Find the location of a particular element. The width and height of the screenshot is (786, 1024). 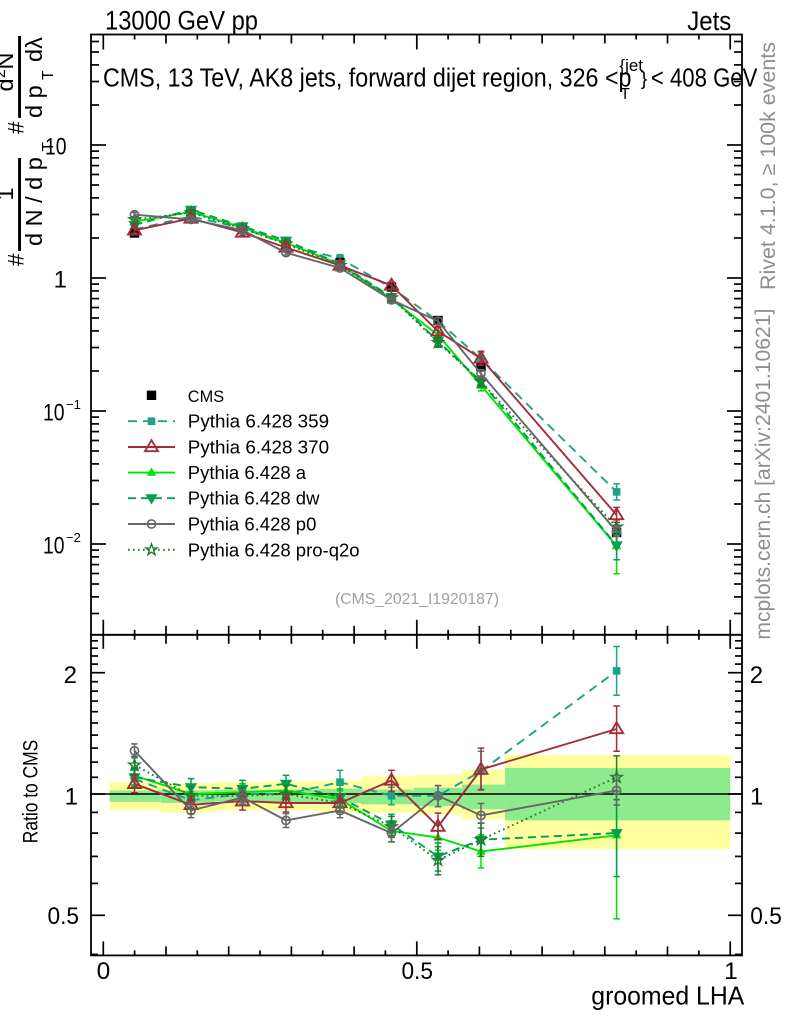

svg-text: N is located at coordinates (9, 61).